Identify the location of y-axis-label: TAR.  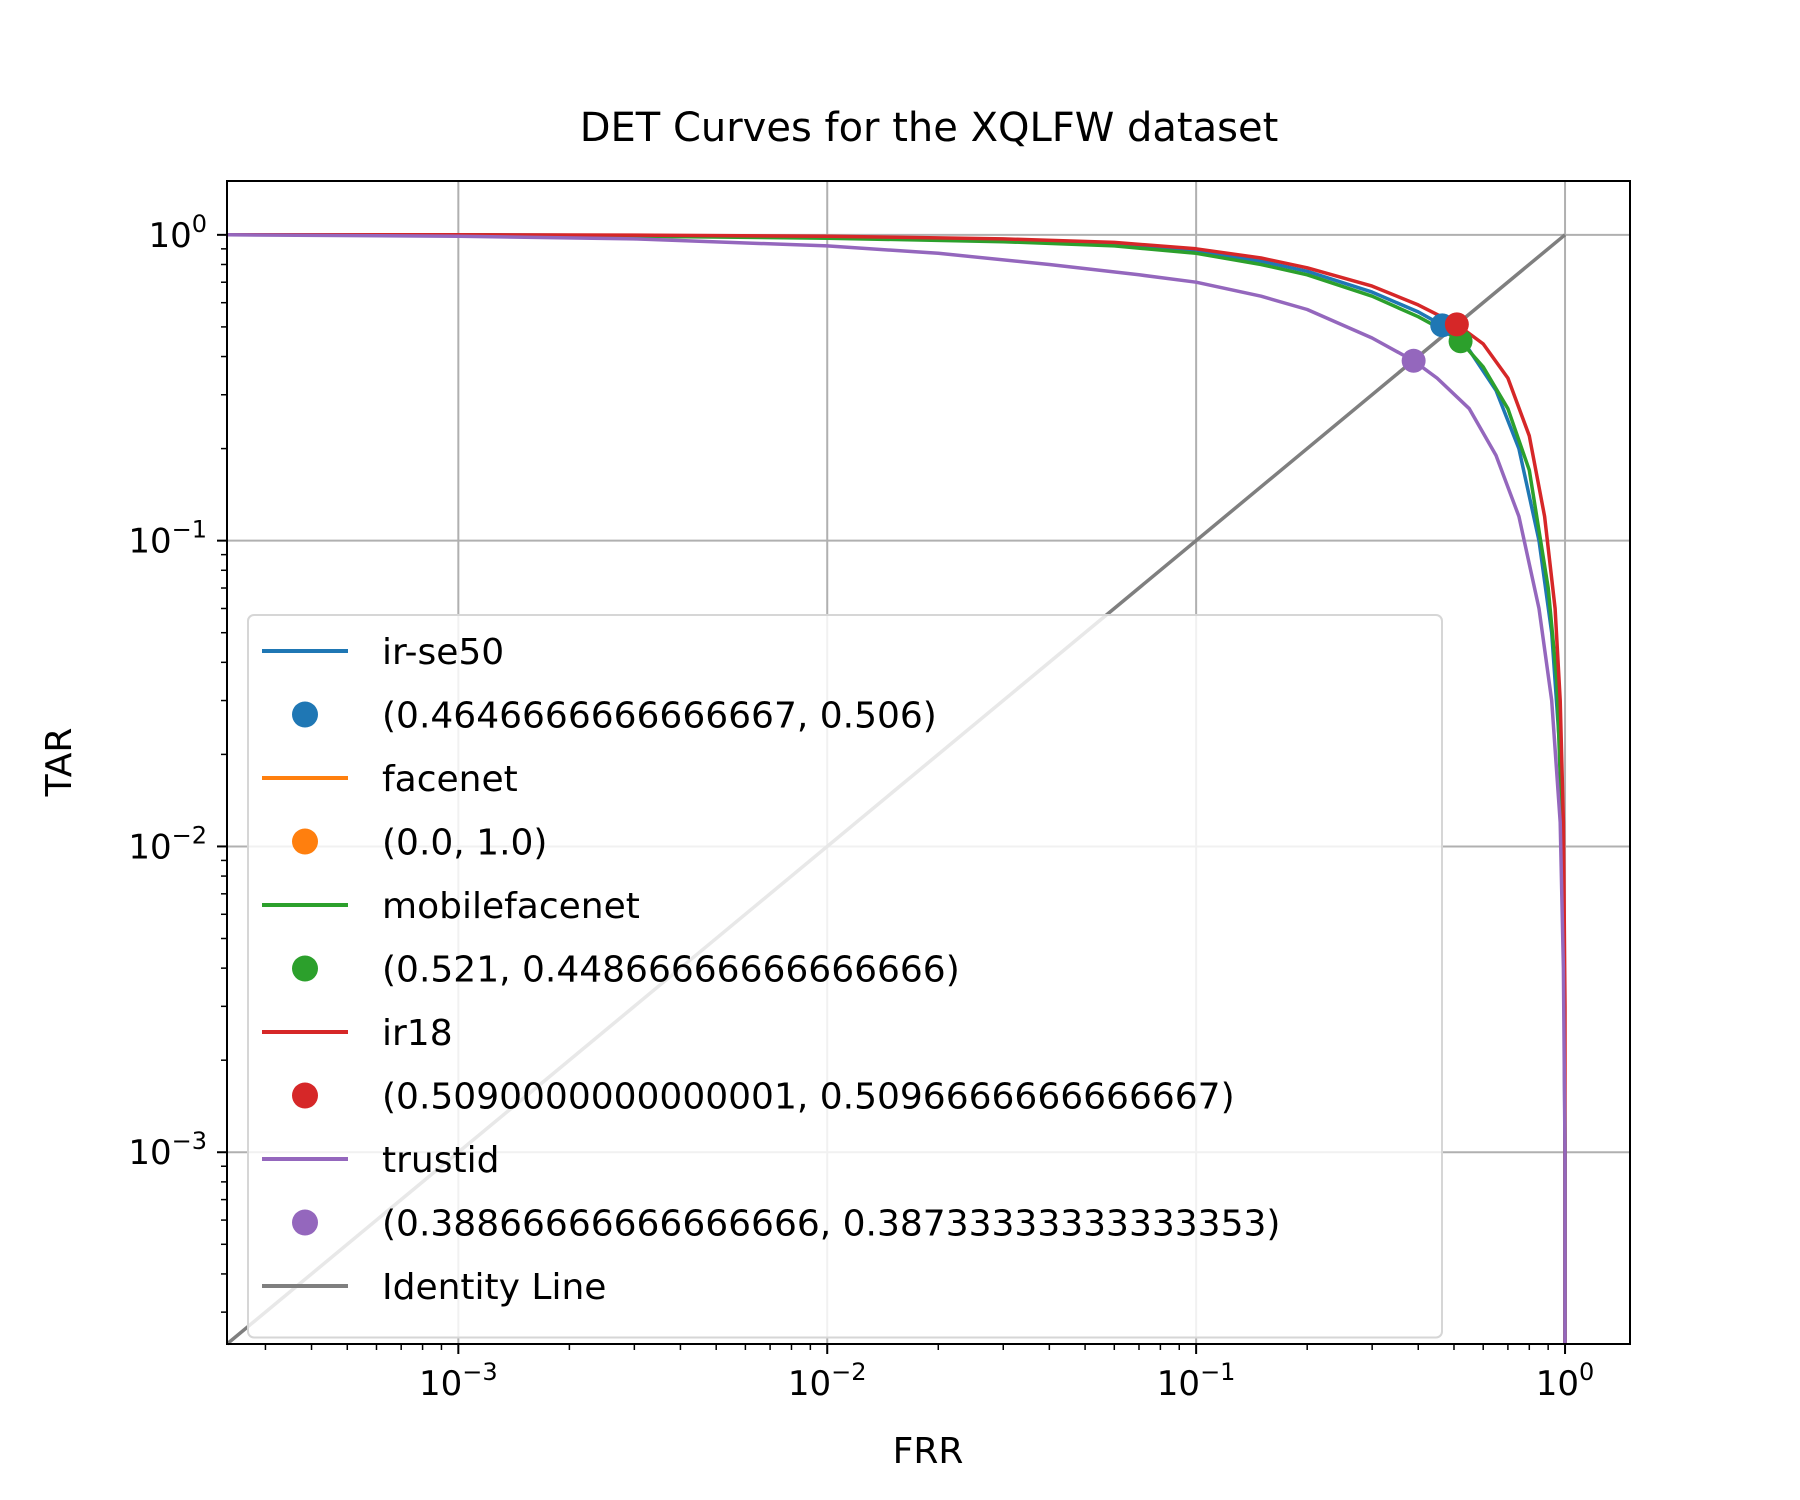
(59, 763).